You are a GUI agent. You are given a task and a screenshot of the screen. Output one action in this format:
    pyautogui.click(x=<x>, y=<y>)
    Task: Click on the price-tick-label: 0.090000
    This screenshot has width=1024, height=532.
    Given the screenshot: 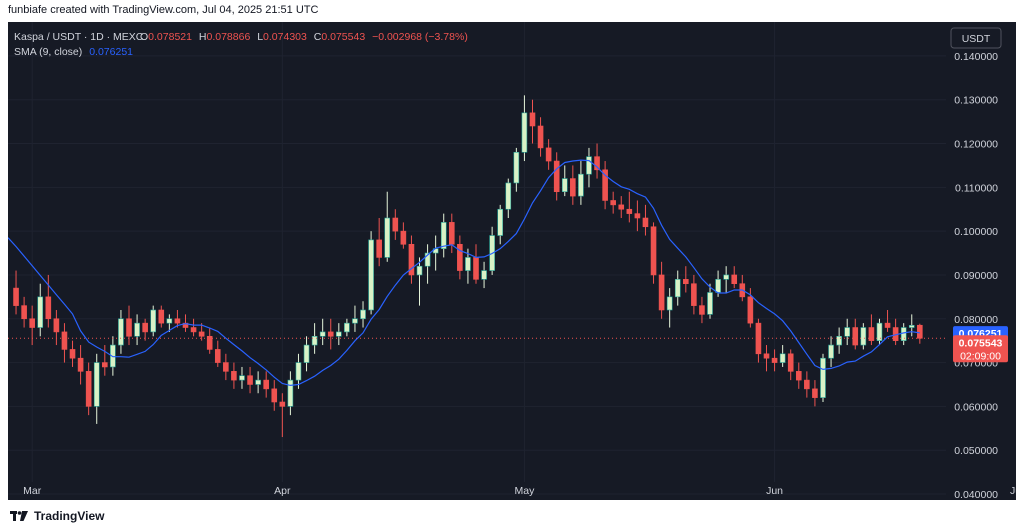 What is the action you would take?
    pyautogui.click(x=976, y=276)
    